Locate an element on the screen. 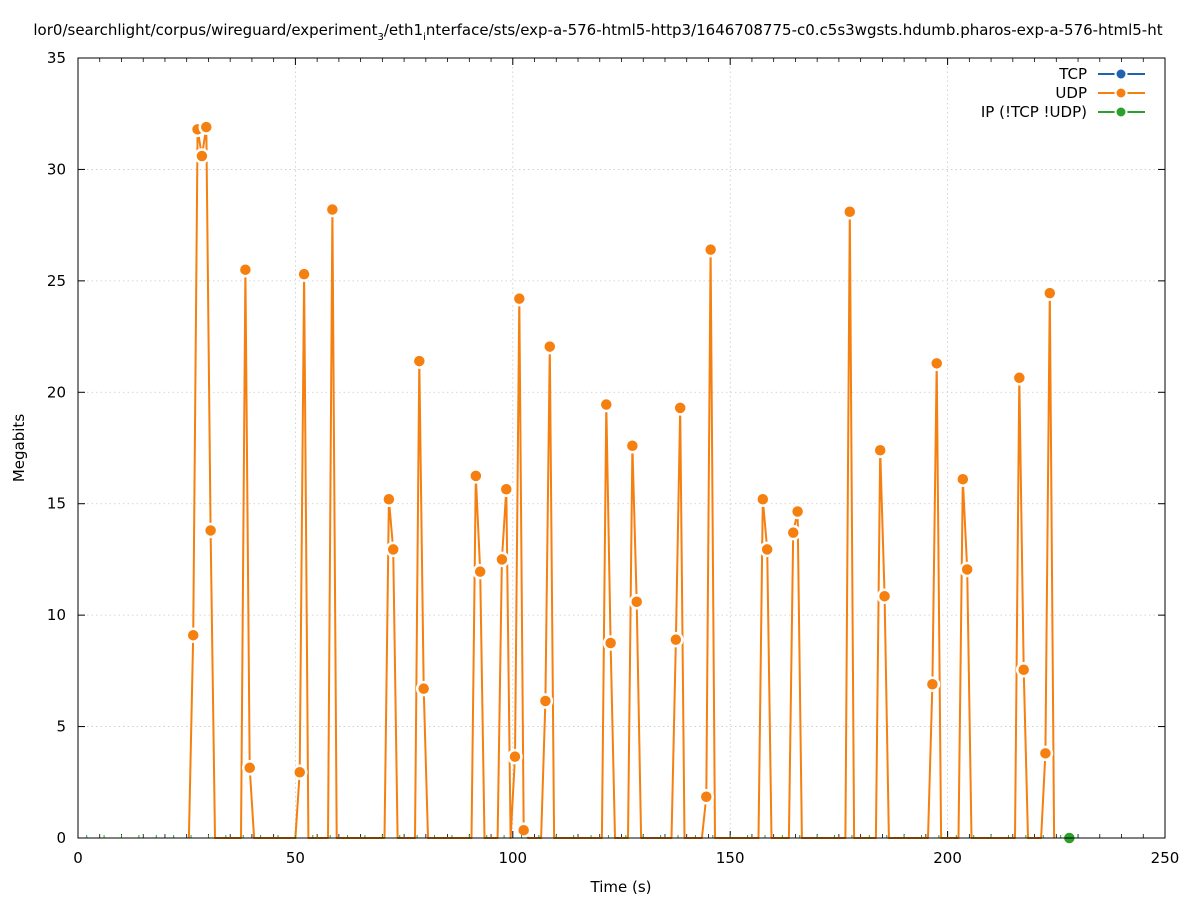 The width and height of the screenshot is (1197, 900). y-tick-label: 20 is located at coordinates (56, 392).